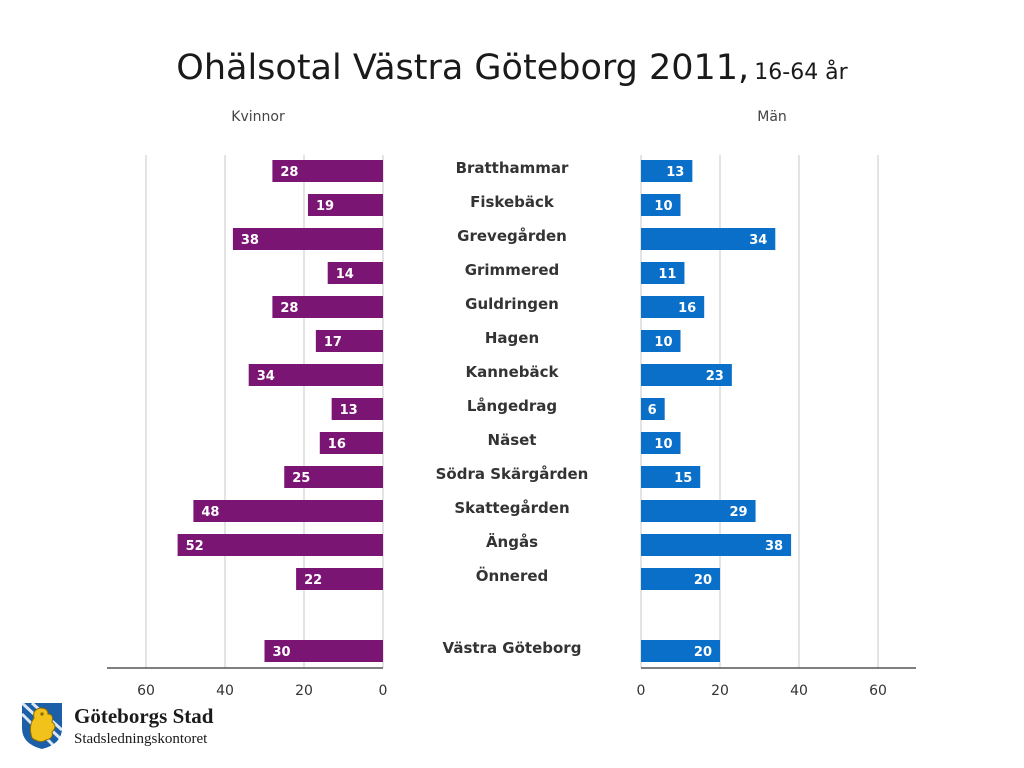 The width and height of the screenshot is (1024, 768). Describe the element at coordinates (512, 270) in the screenshot. I see `category-label: Grimmered` at that location.